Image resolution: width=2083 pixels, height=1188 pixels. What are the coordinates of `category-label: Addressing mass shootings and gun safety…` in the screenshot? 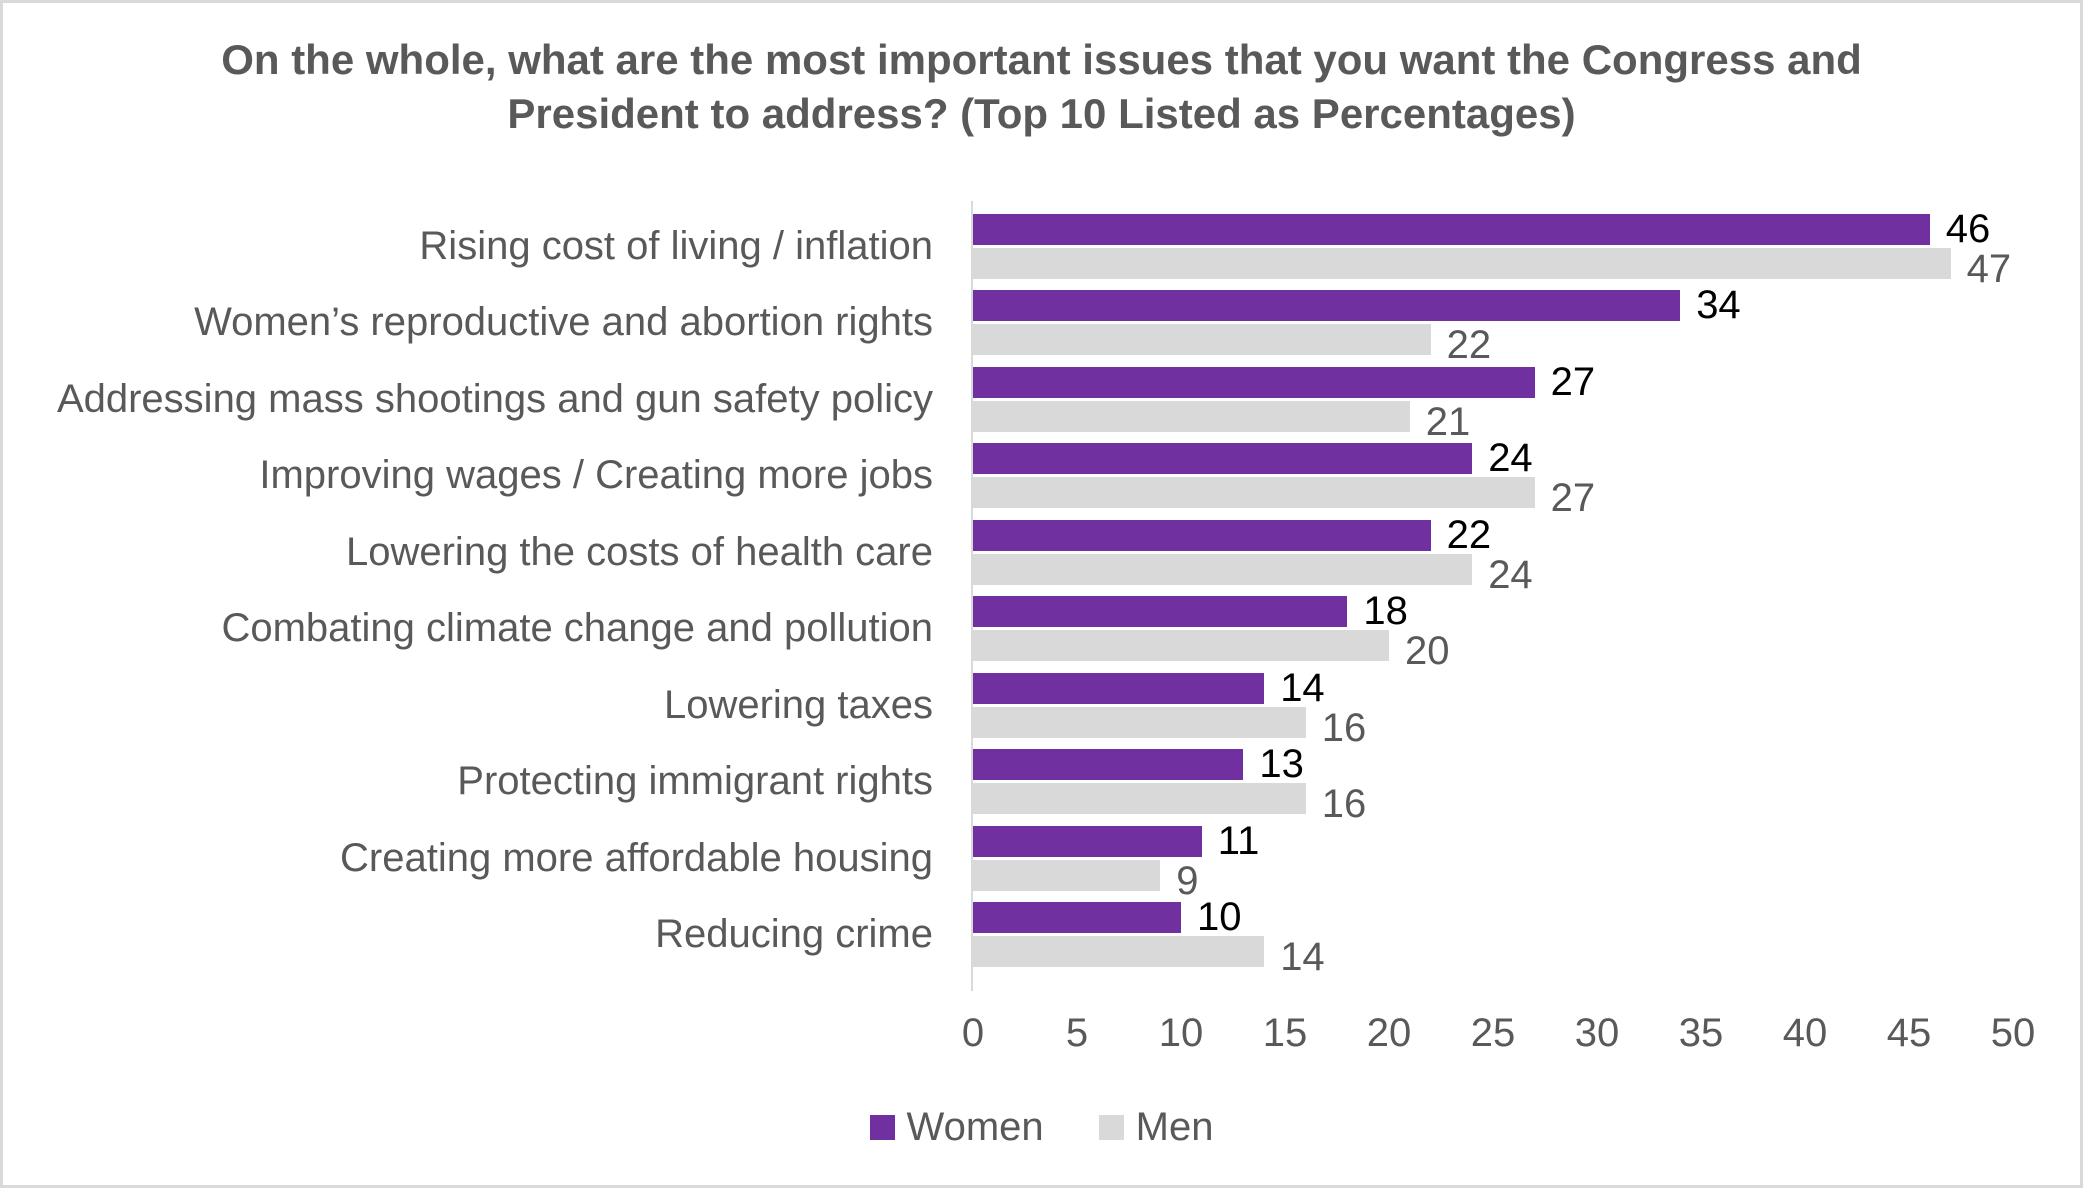 It's located at (494, 398).